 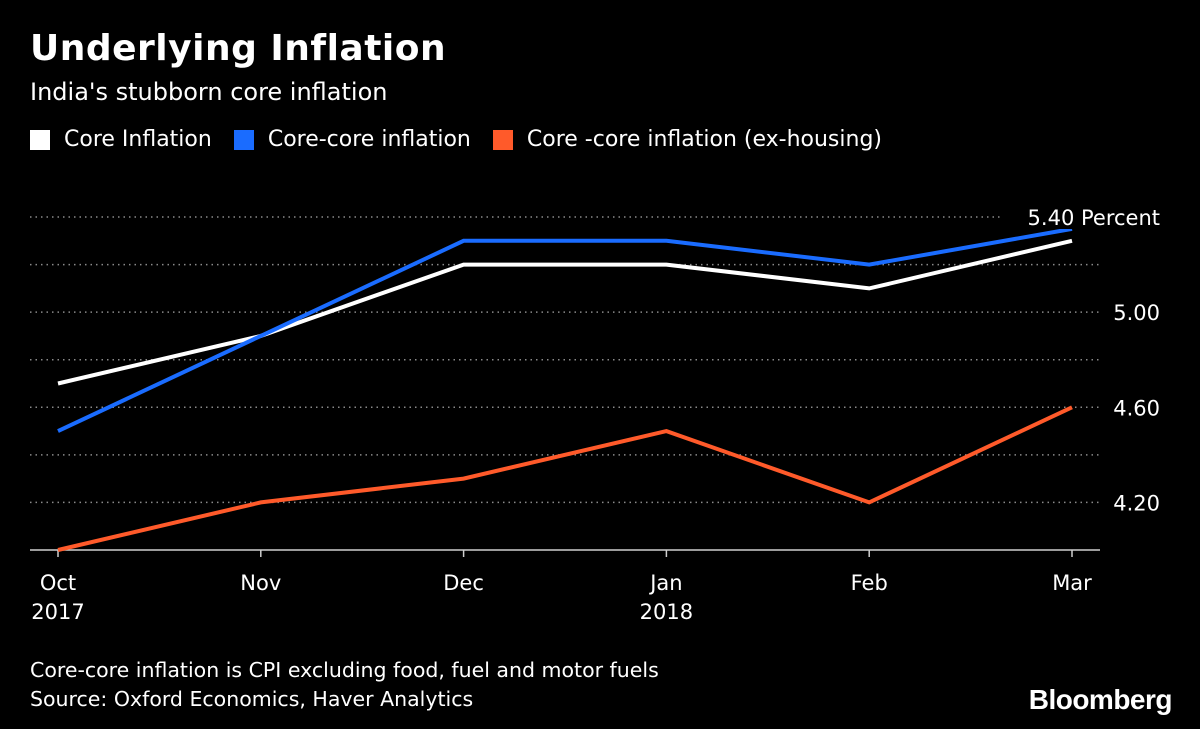 What do you see at coordinates (463, 583) in the screenshot?
I see `x-tick-label-dec: Dec` at bounding box center [463, 583].